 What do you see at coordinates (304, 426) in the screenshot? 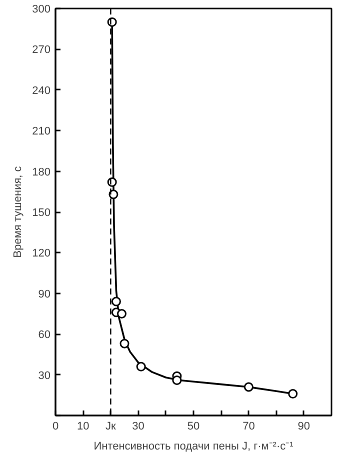
I see `x-tick-label: 90` at bounding box center [304, 426].